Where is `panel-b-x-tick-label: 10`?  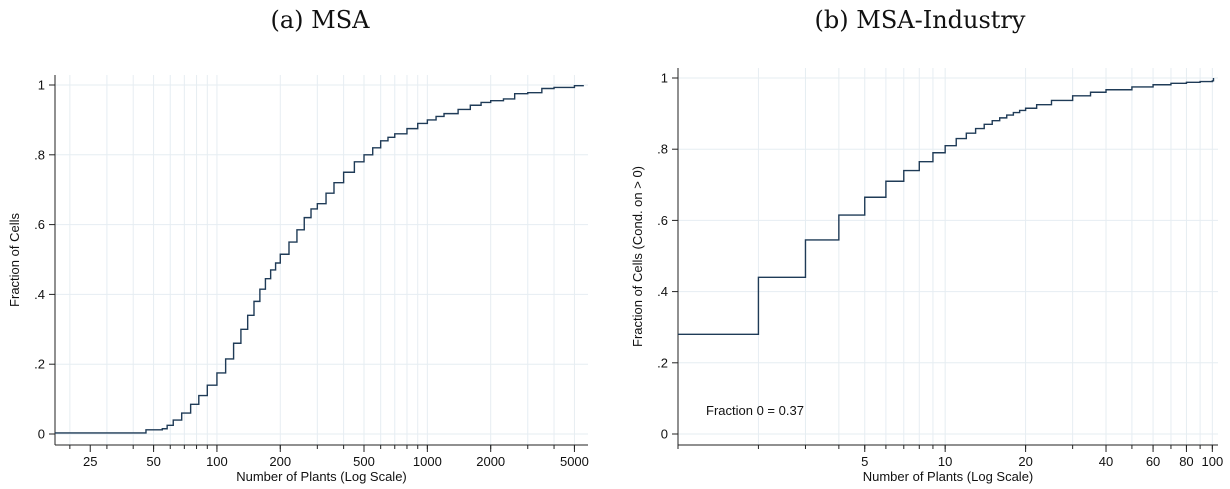
panel-b-x-tick-label: 10 is located at coordinates (945, 461).